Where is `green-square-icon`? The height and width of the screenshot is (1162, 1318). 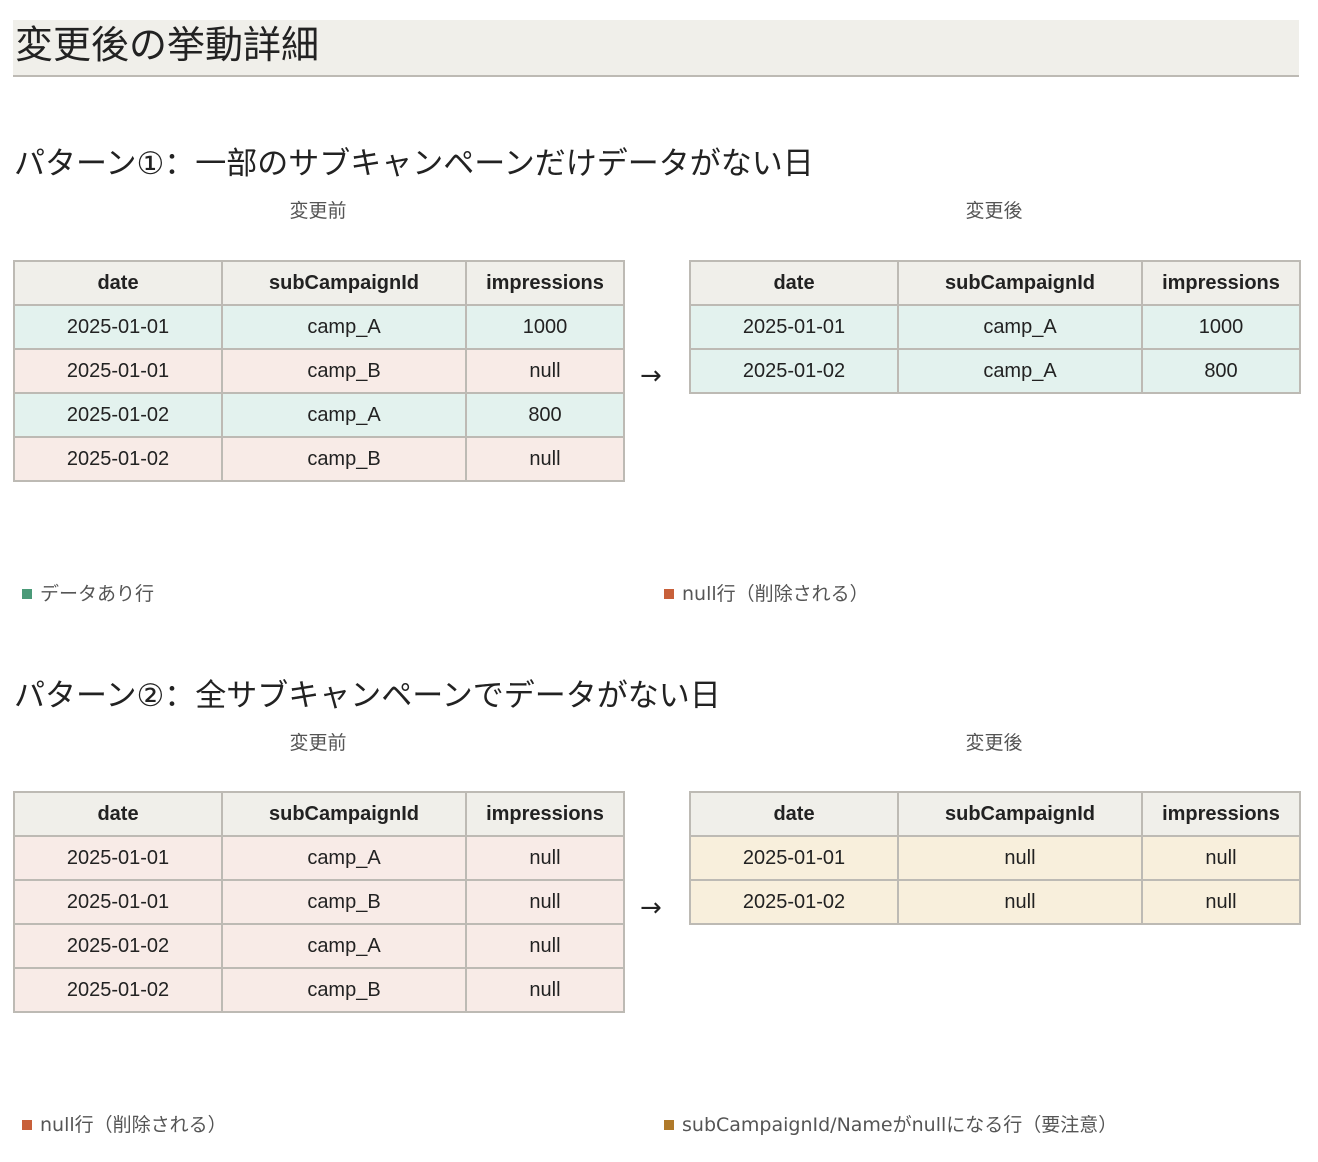
green-square-icon is located at coordinates (27, 594).